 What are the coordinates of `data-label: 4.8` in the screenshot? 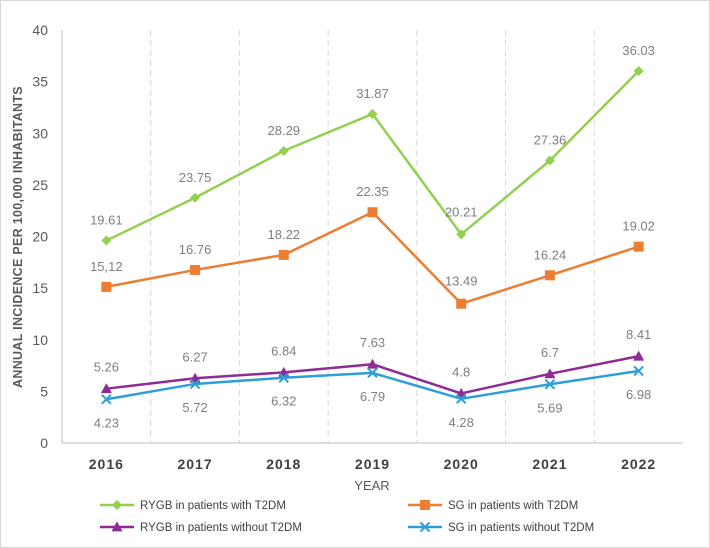 It's located at (461, 371).